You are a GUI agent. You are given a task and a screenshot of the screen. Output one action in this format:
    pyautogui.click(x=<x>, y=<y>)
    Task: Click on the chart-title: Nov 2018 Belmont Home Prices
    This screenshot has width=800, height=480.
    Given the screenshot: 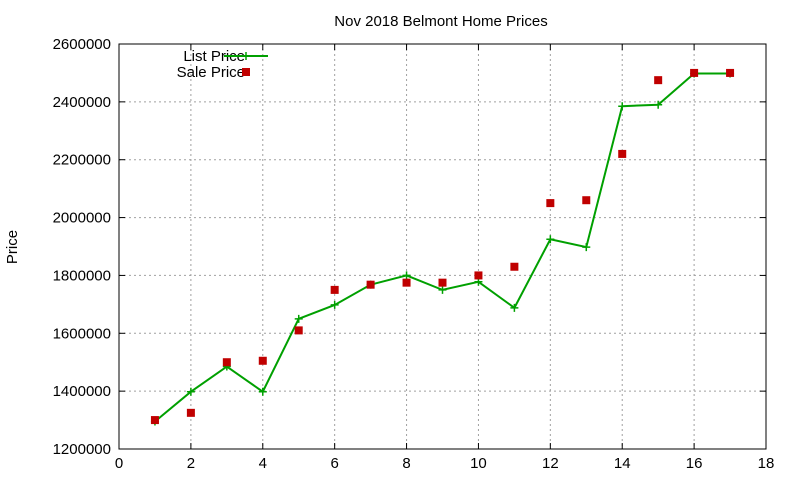 What is the action you would take?
    pyautogui.click(x=440, y=21)
    